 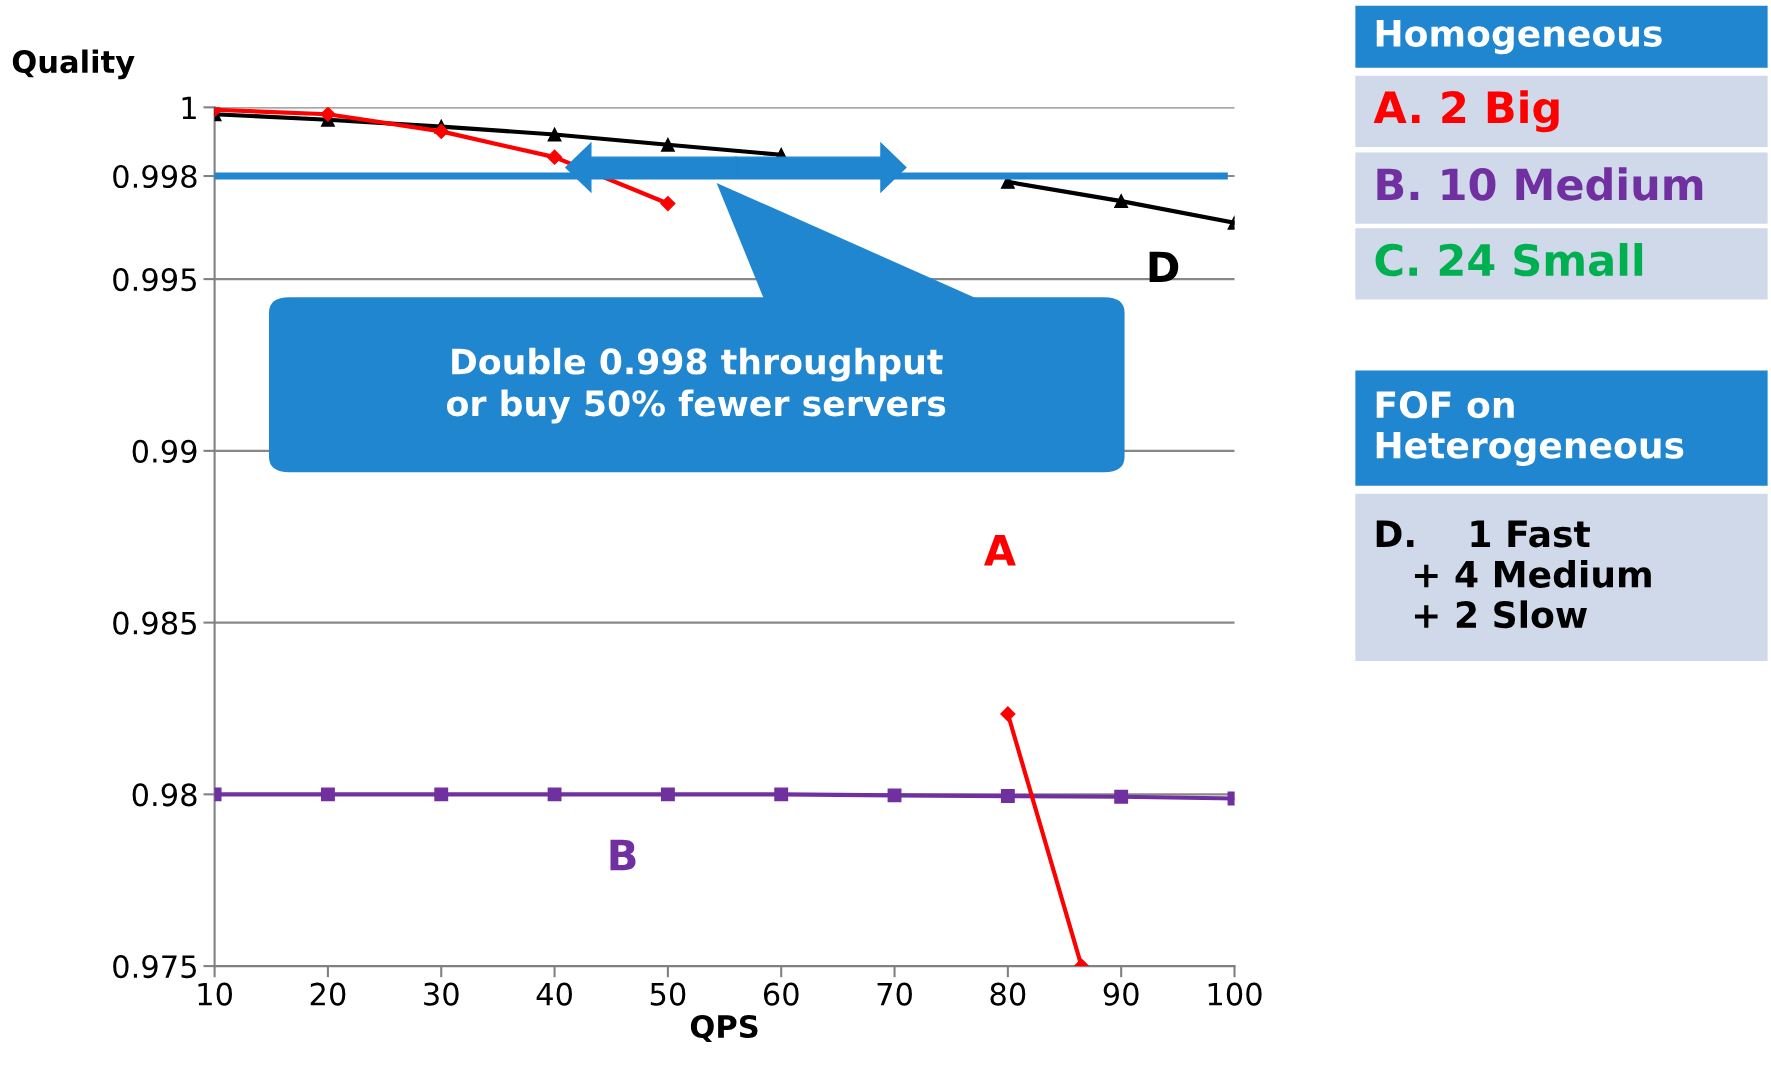 What do you see at coordinates (668, 994) in the screenshot?
I see `x-tick-label: 50` at bounding box center [668, 994].